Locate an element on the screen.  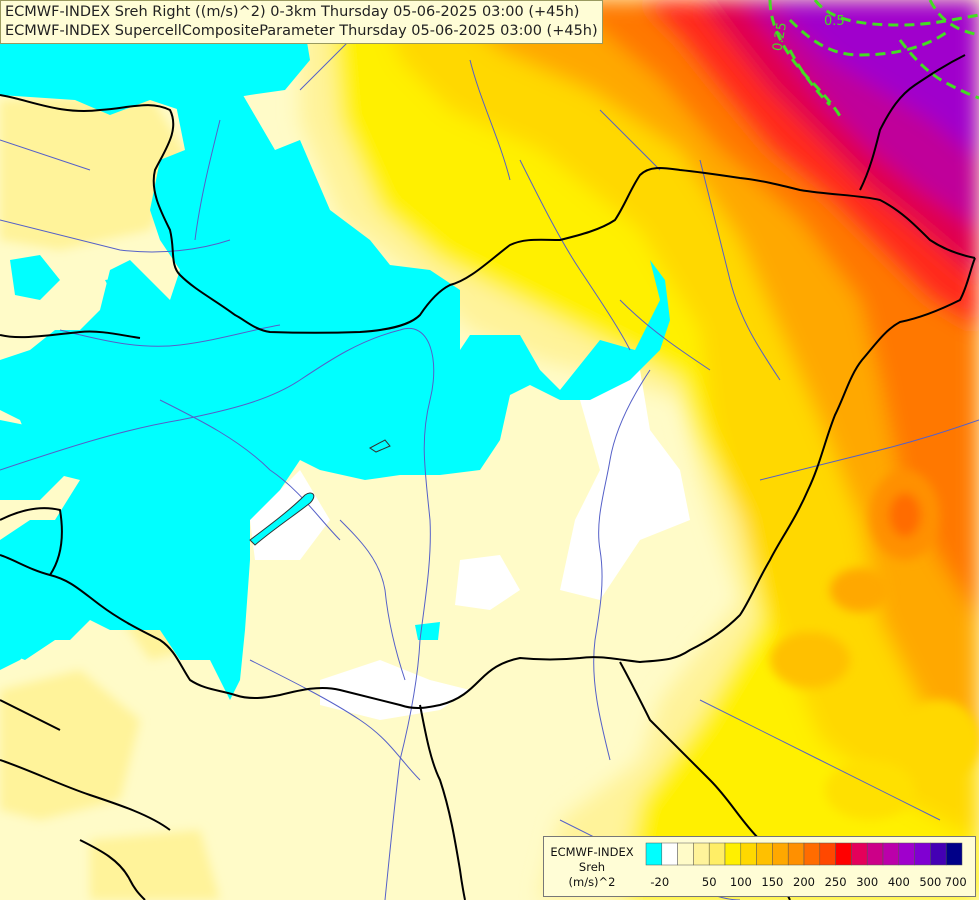
legend-tick-label: 300 is located at coordinates (867, 882).